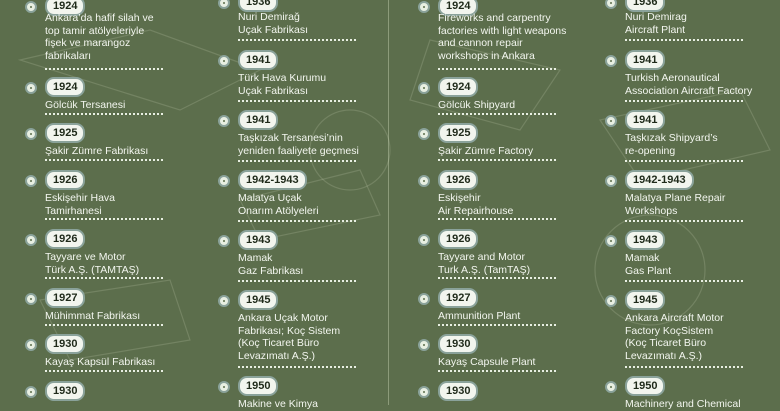 The image size is (780, 411). I want to click on entry-label: Şakir Zümre Fabrikası, so click(97, 151).